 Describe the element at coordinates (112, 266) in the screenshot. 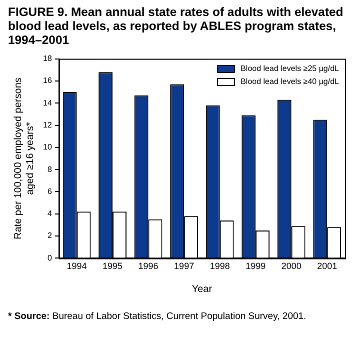

I see `x-tick-label: 1995` at that location.